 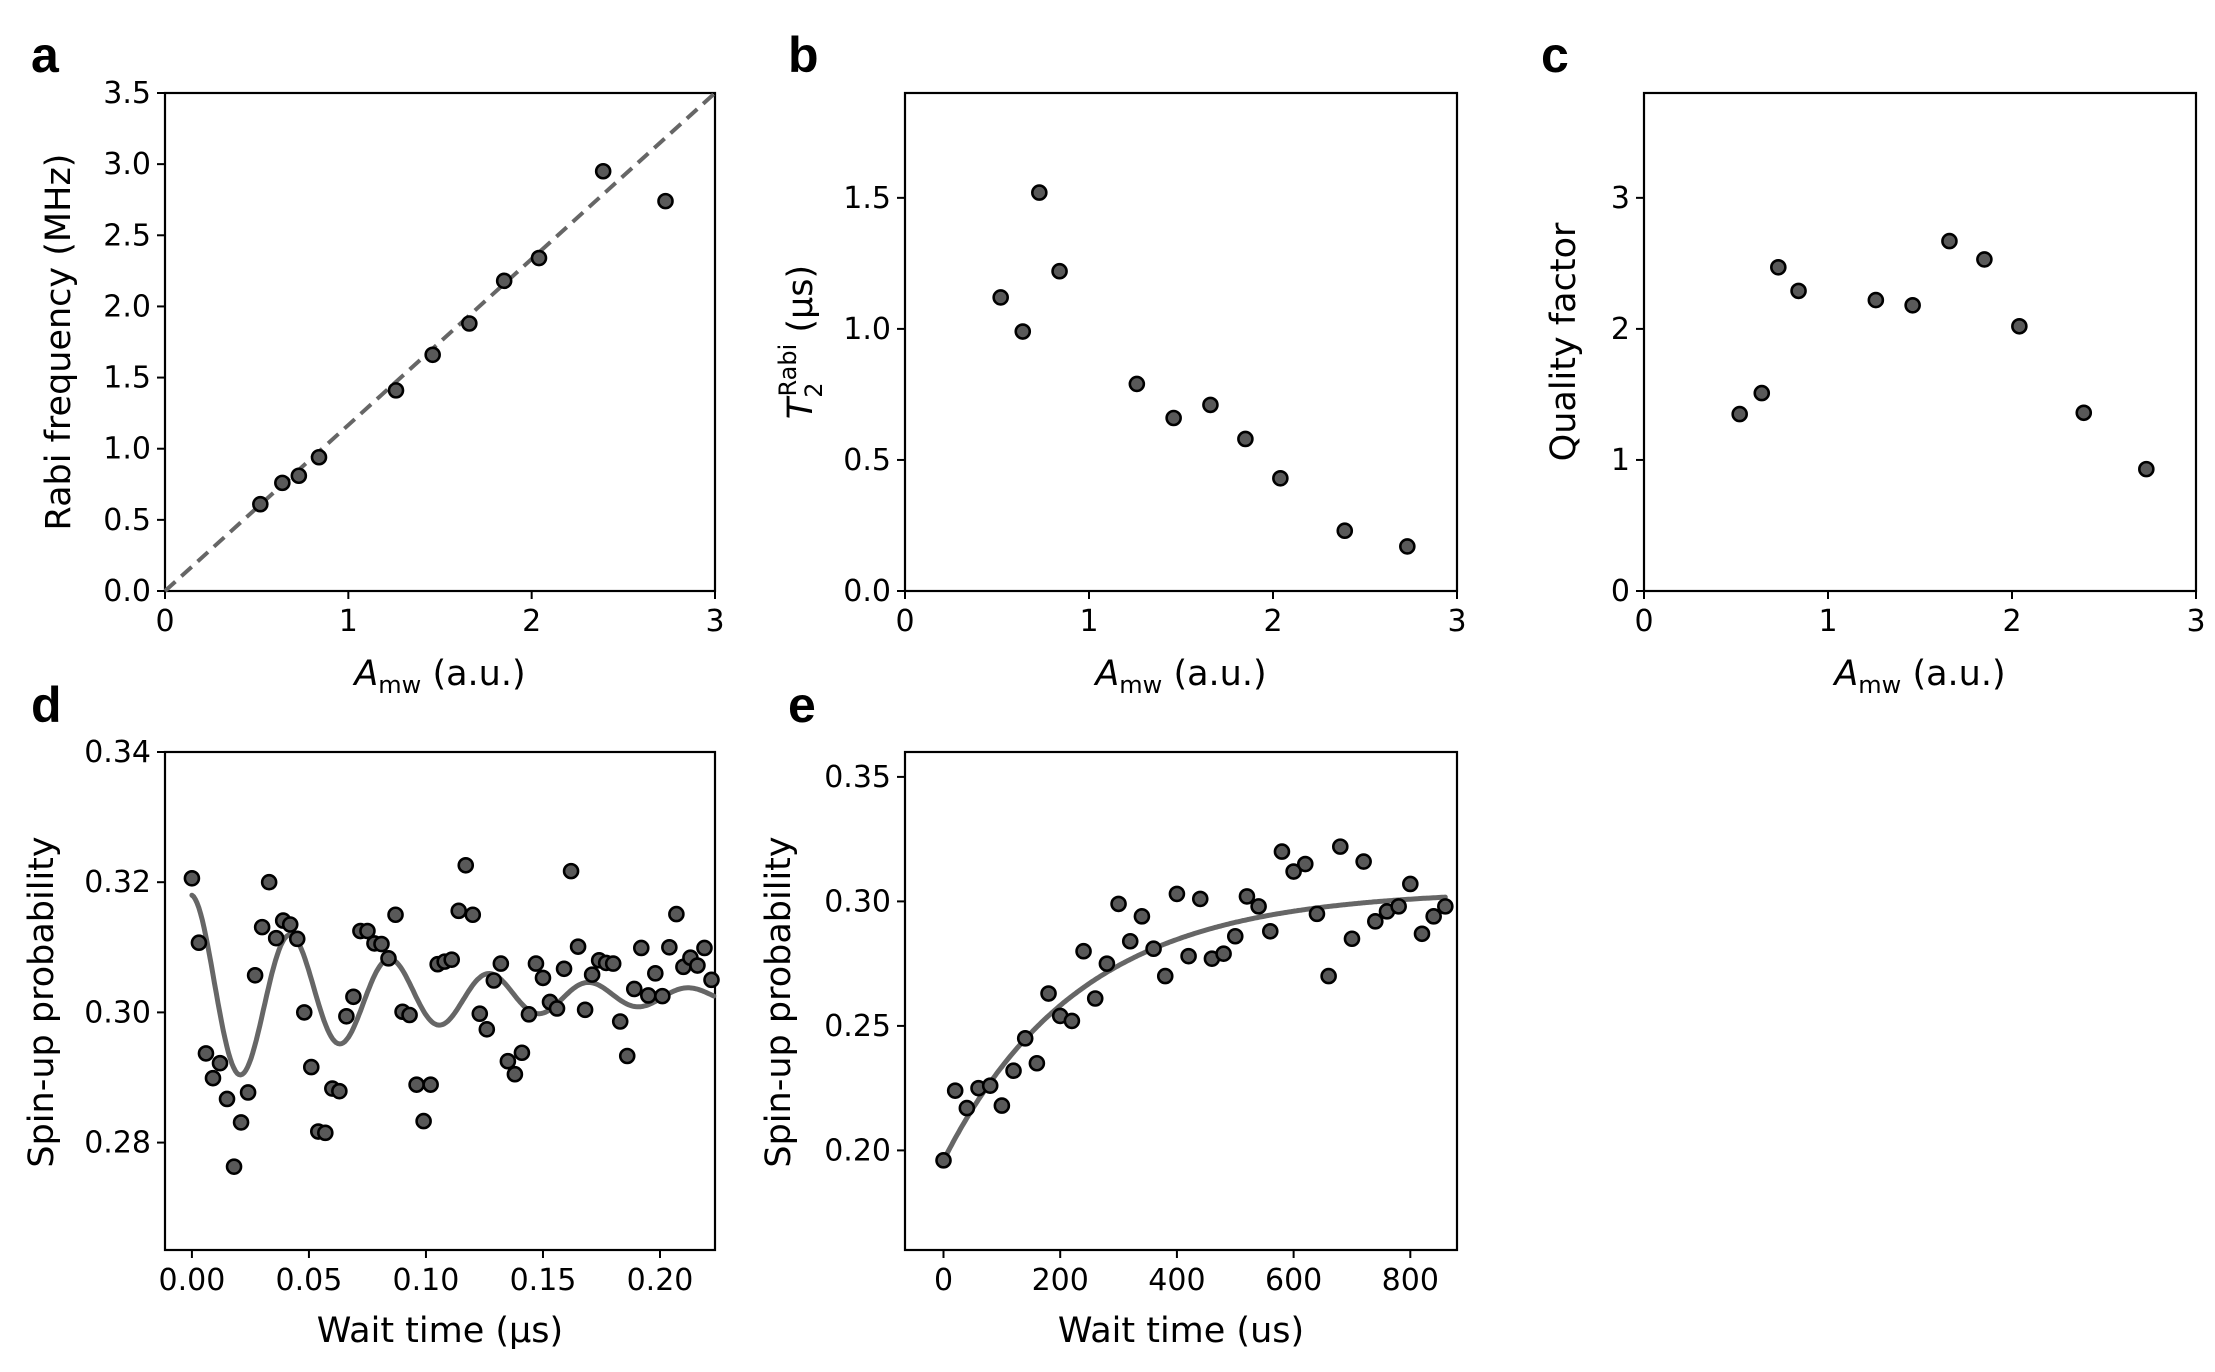 What do you see at coordinates (127, 235) in the screenshot?
I see `panel-a-y-tick-label: 2.5` at bounding box center [127, 235].